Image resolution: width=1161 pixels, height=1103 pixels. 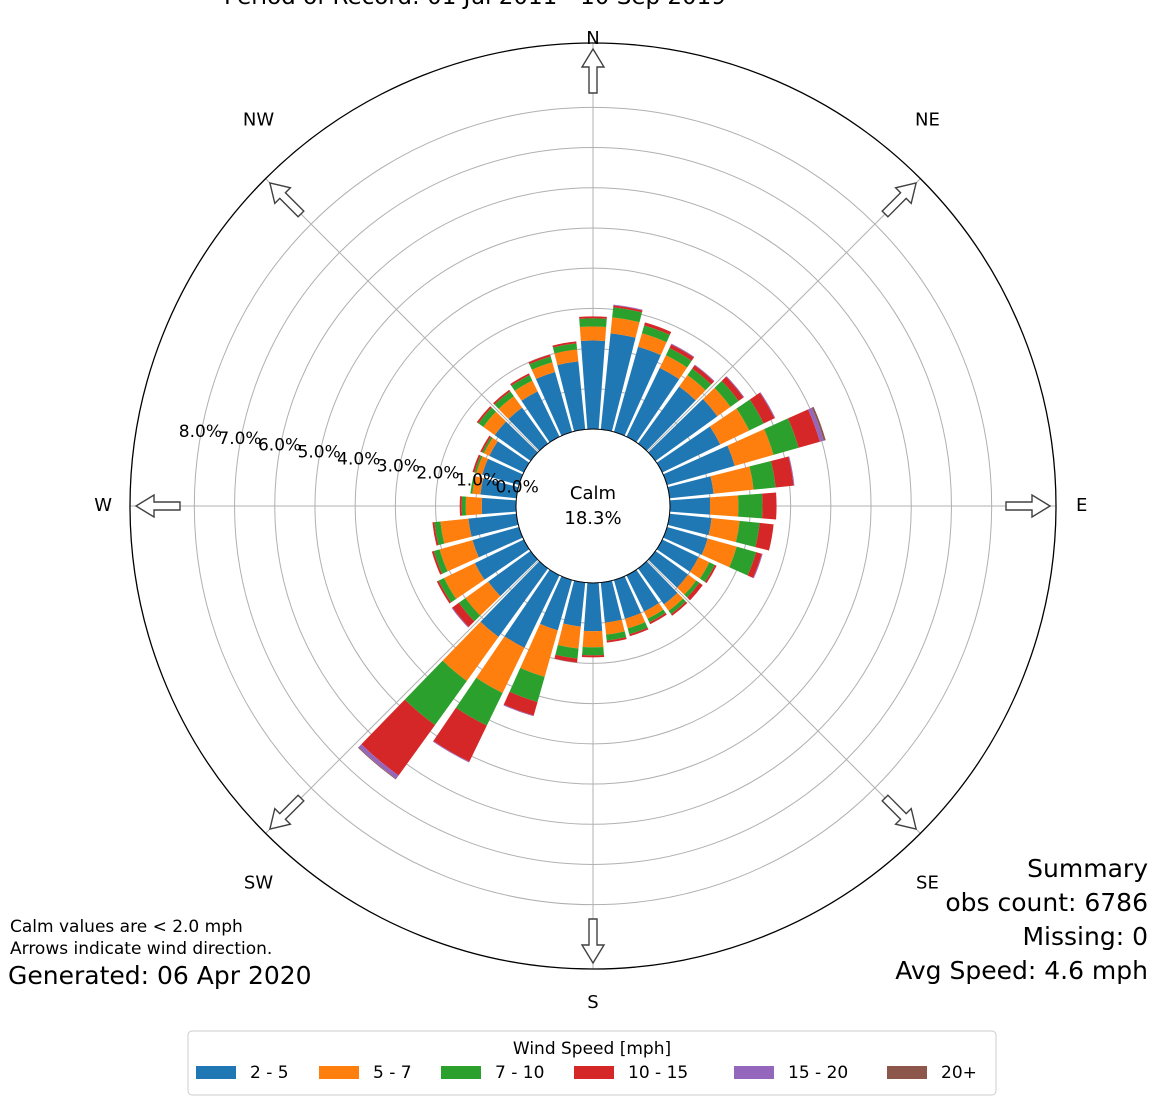 What do you see at coordinates (258, 882) in the screenshot?
I see `direction-label: SW` at bounding box center [258, 882].